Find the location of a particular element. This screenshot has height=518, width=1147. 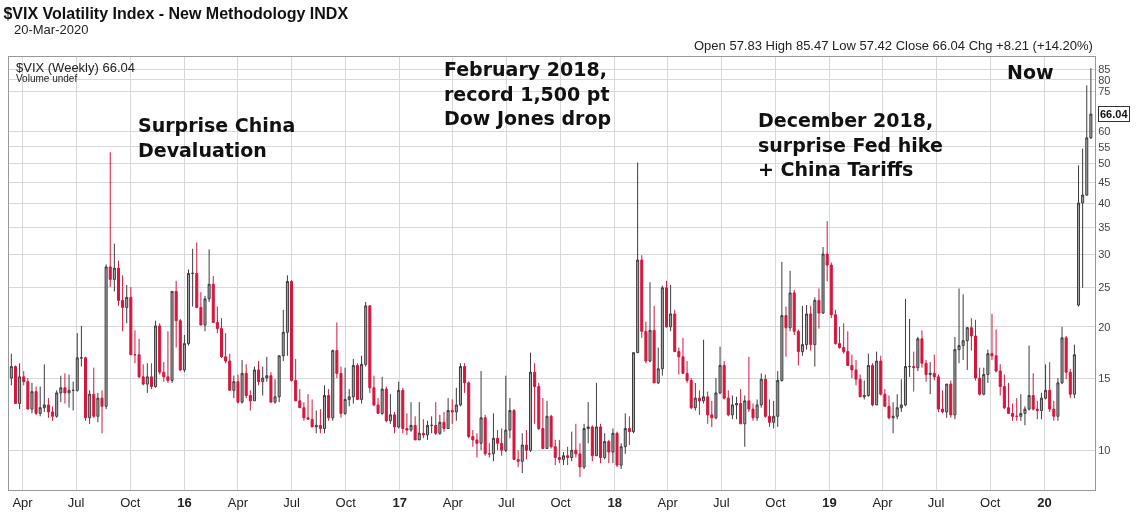

y-tick-label: 50 is located at coordinates (1104, 163).